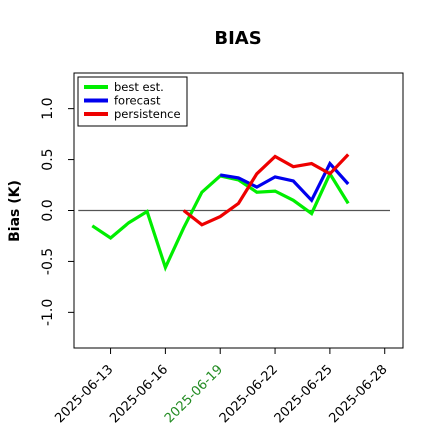 The height and width of the screenshot is (440, 440). What do you see at coordinates (304, 394) in the screenshot?
I see `x-tick-label: 2025-06-25` at bounding box center [304, 394].